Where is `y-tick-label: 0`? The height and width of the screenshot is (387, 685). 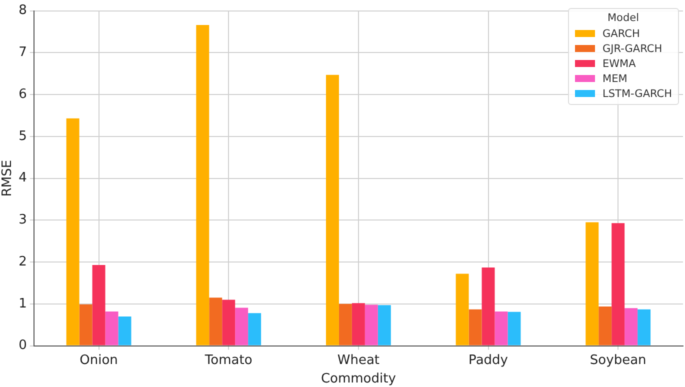 y-tick-label: 0 is located at coordinates (22, 346).